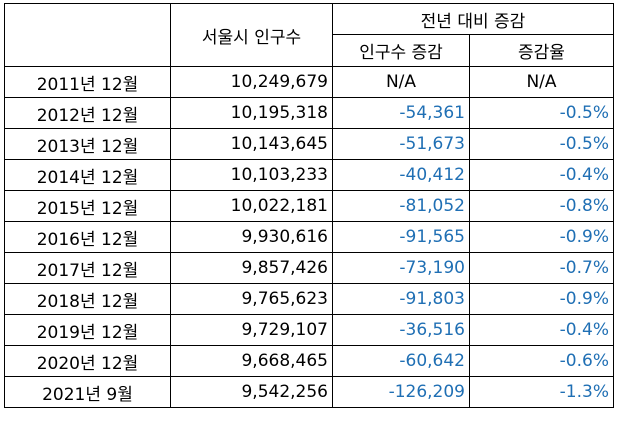 This screenshot has height=427, width=619. I want to click on change-cell: N/A, so click(401, 82).